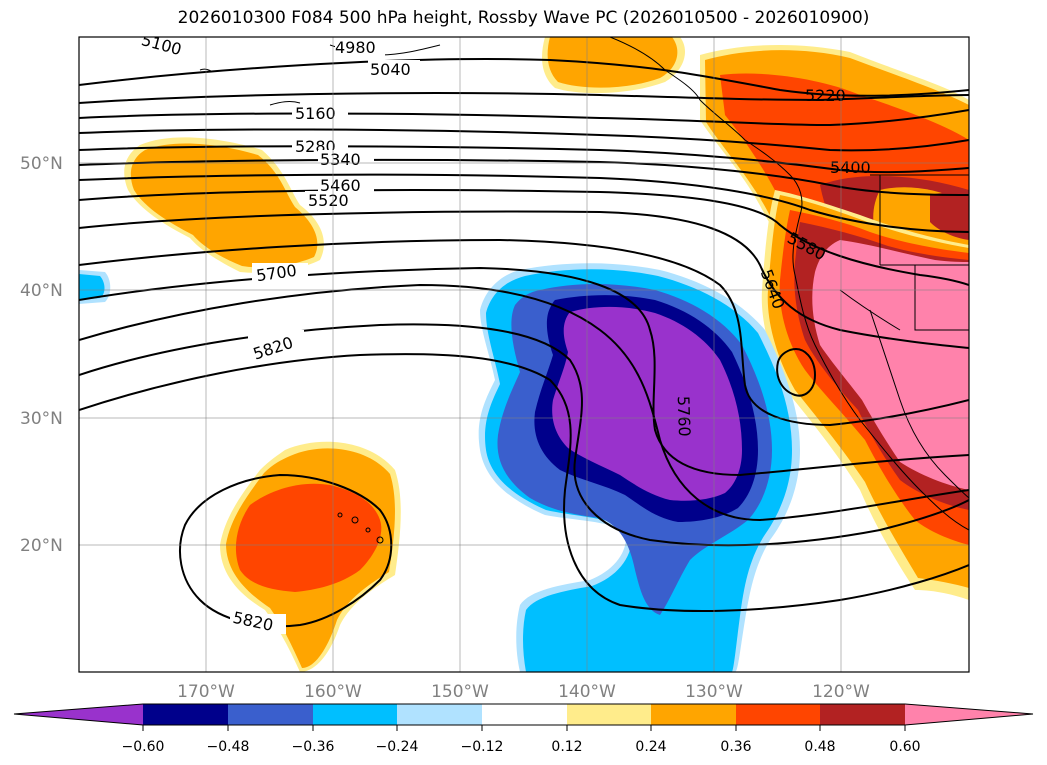 The image size is (1047, 765). What do you see at coordinates (819, 747) in the screenshot?
I see `colorbar-tick-label: 0.48` at bounding box center [819, 747].